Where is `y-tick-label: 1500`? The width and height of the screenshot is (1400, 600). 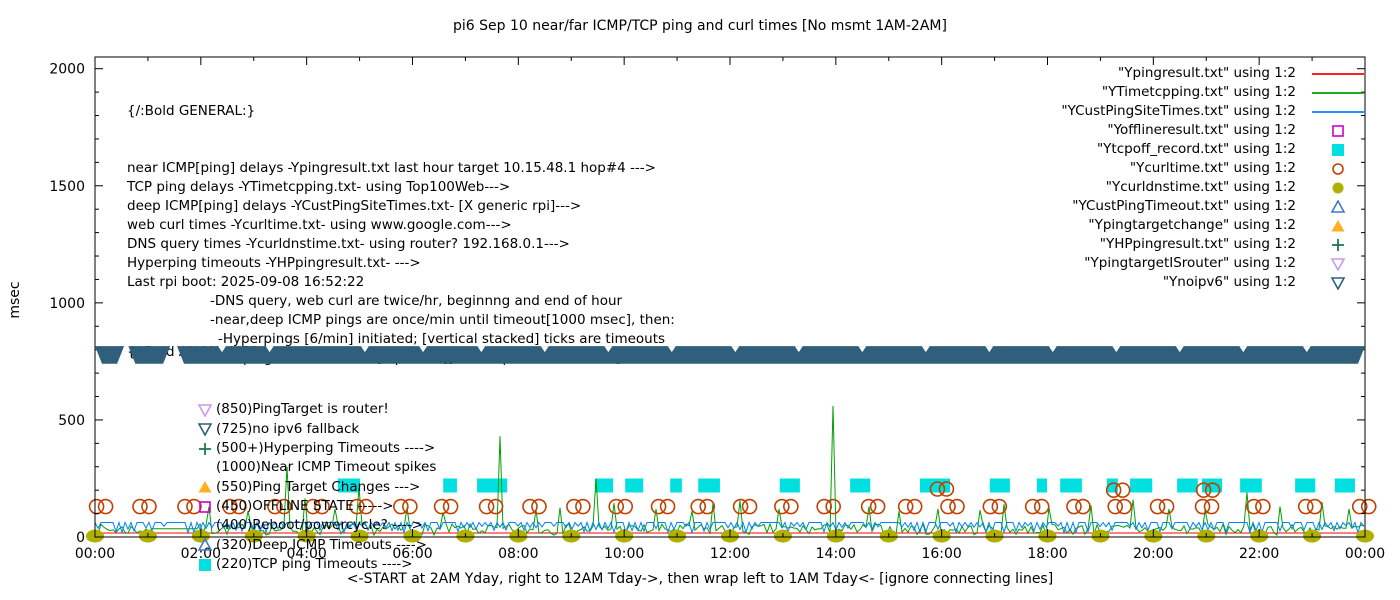 y-tick-label: 1500 is located at coordinates (67, 187).